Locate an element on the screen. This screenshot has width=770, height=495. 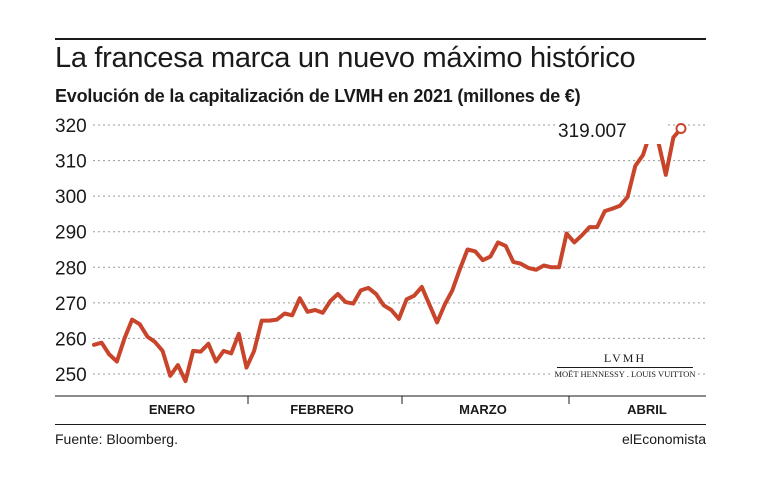
publisher-name: elEconomista is located at coordinates (663, 439).